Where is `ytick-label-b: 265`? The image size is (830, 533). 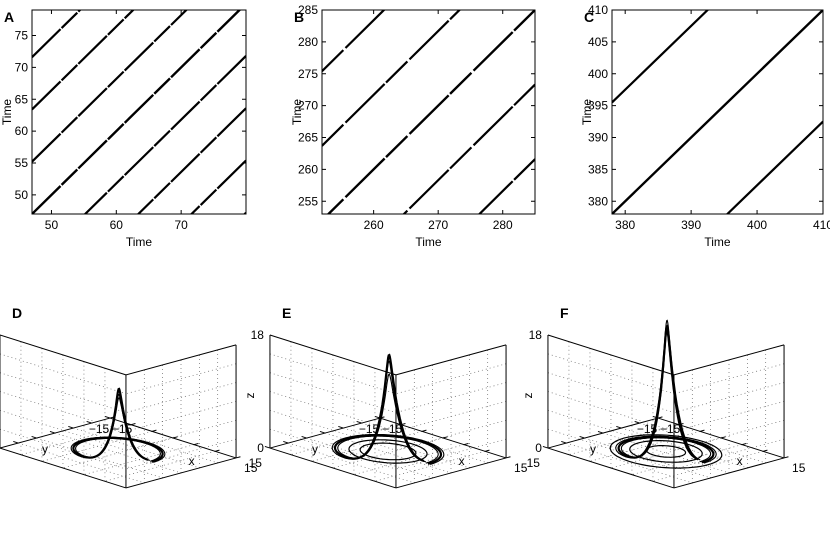
ytick-label-b: 265 is located at coordinates (308, 138).